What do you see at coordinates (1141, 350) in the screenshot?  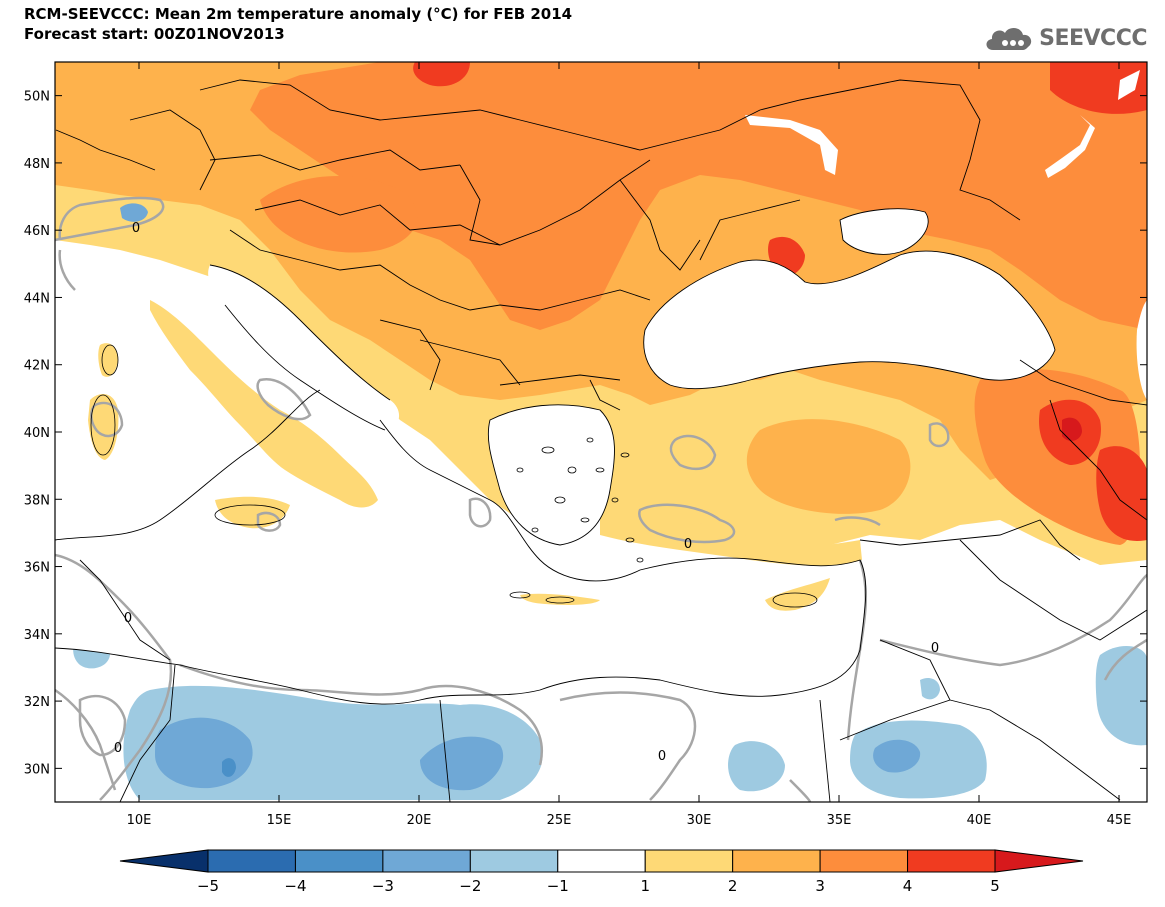 I see `caspian-sea` at bounding box center [1141, 350].